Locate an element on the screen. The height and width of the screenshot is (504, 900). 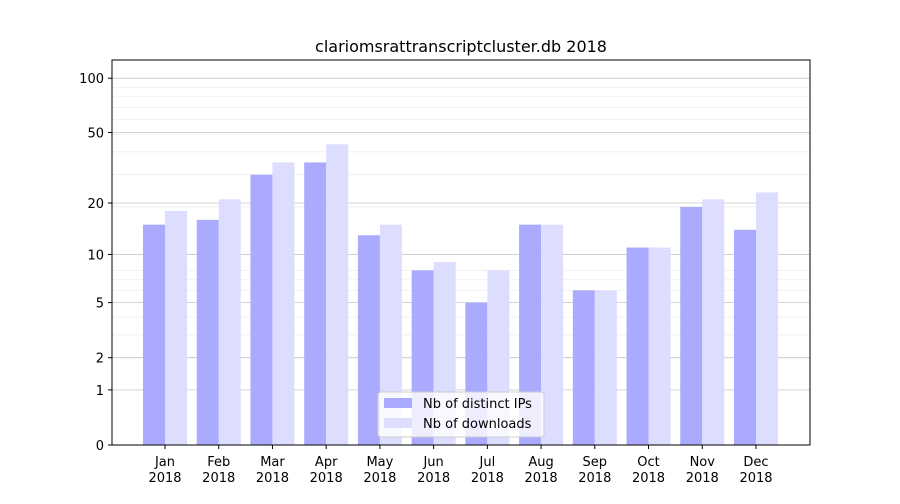
x-tick-label: Mar is located at coordinates (272, 462).